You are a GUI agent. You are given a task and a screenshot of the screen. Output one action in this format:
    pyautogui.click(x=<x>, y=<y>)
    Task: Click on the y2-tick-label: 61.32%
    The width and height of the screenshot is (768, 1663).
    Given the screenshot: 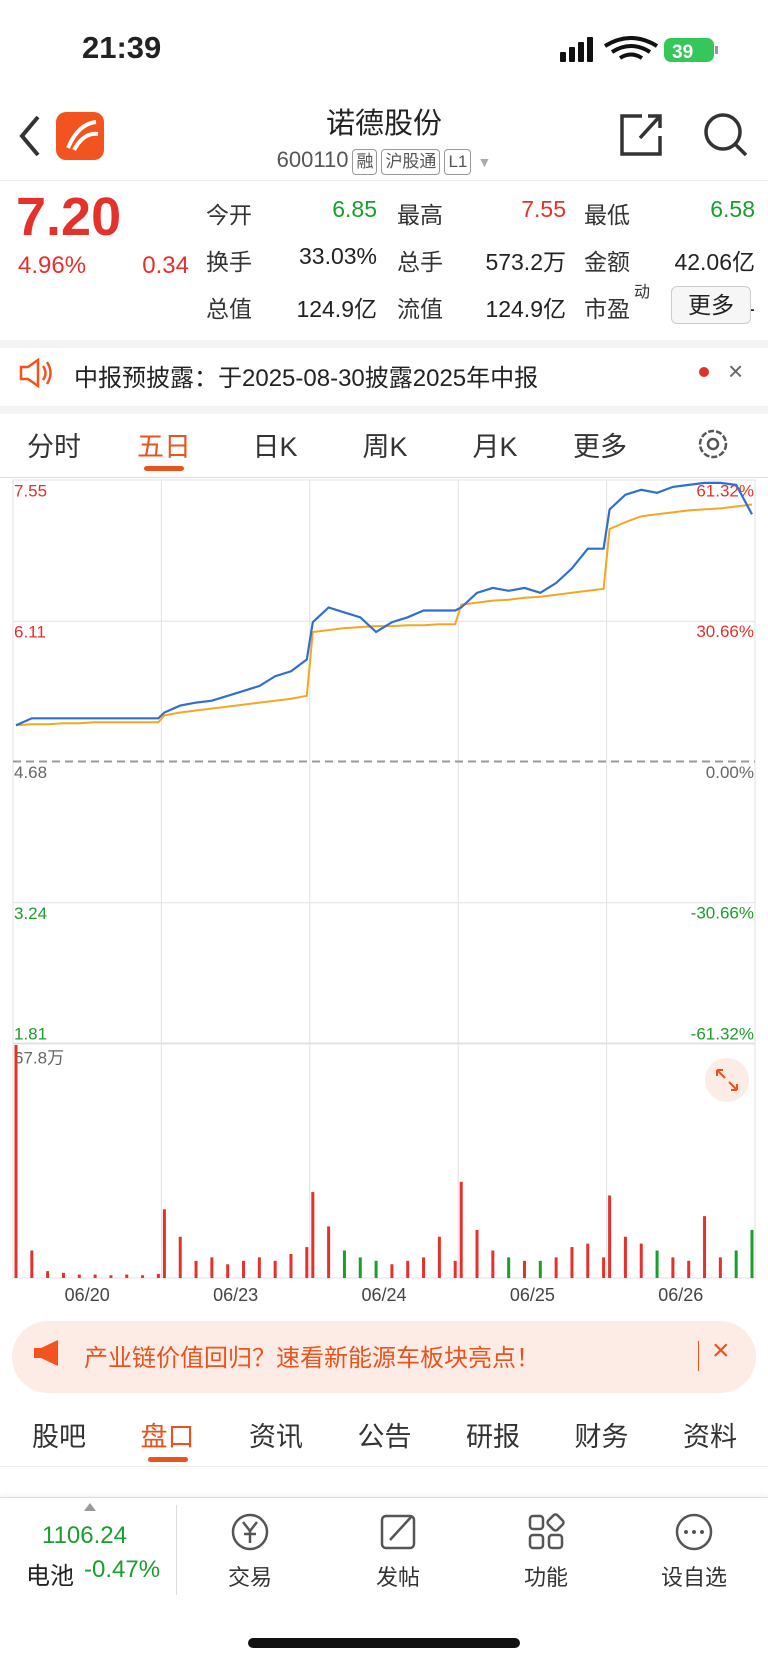 What is the action you would take?
    pyautogui.click(x=725, y=490)
    